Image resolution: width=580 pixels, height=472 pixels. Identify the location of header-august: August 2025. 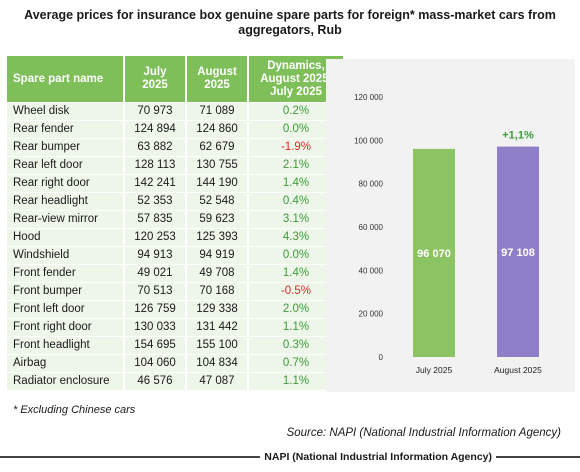
(217, 79).